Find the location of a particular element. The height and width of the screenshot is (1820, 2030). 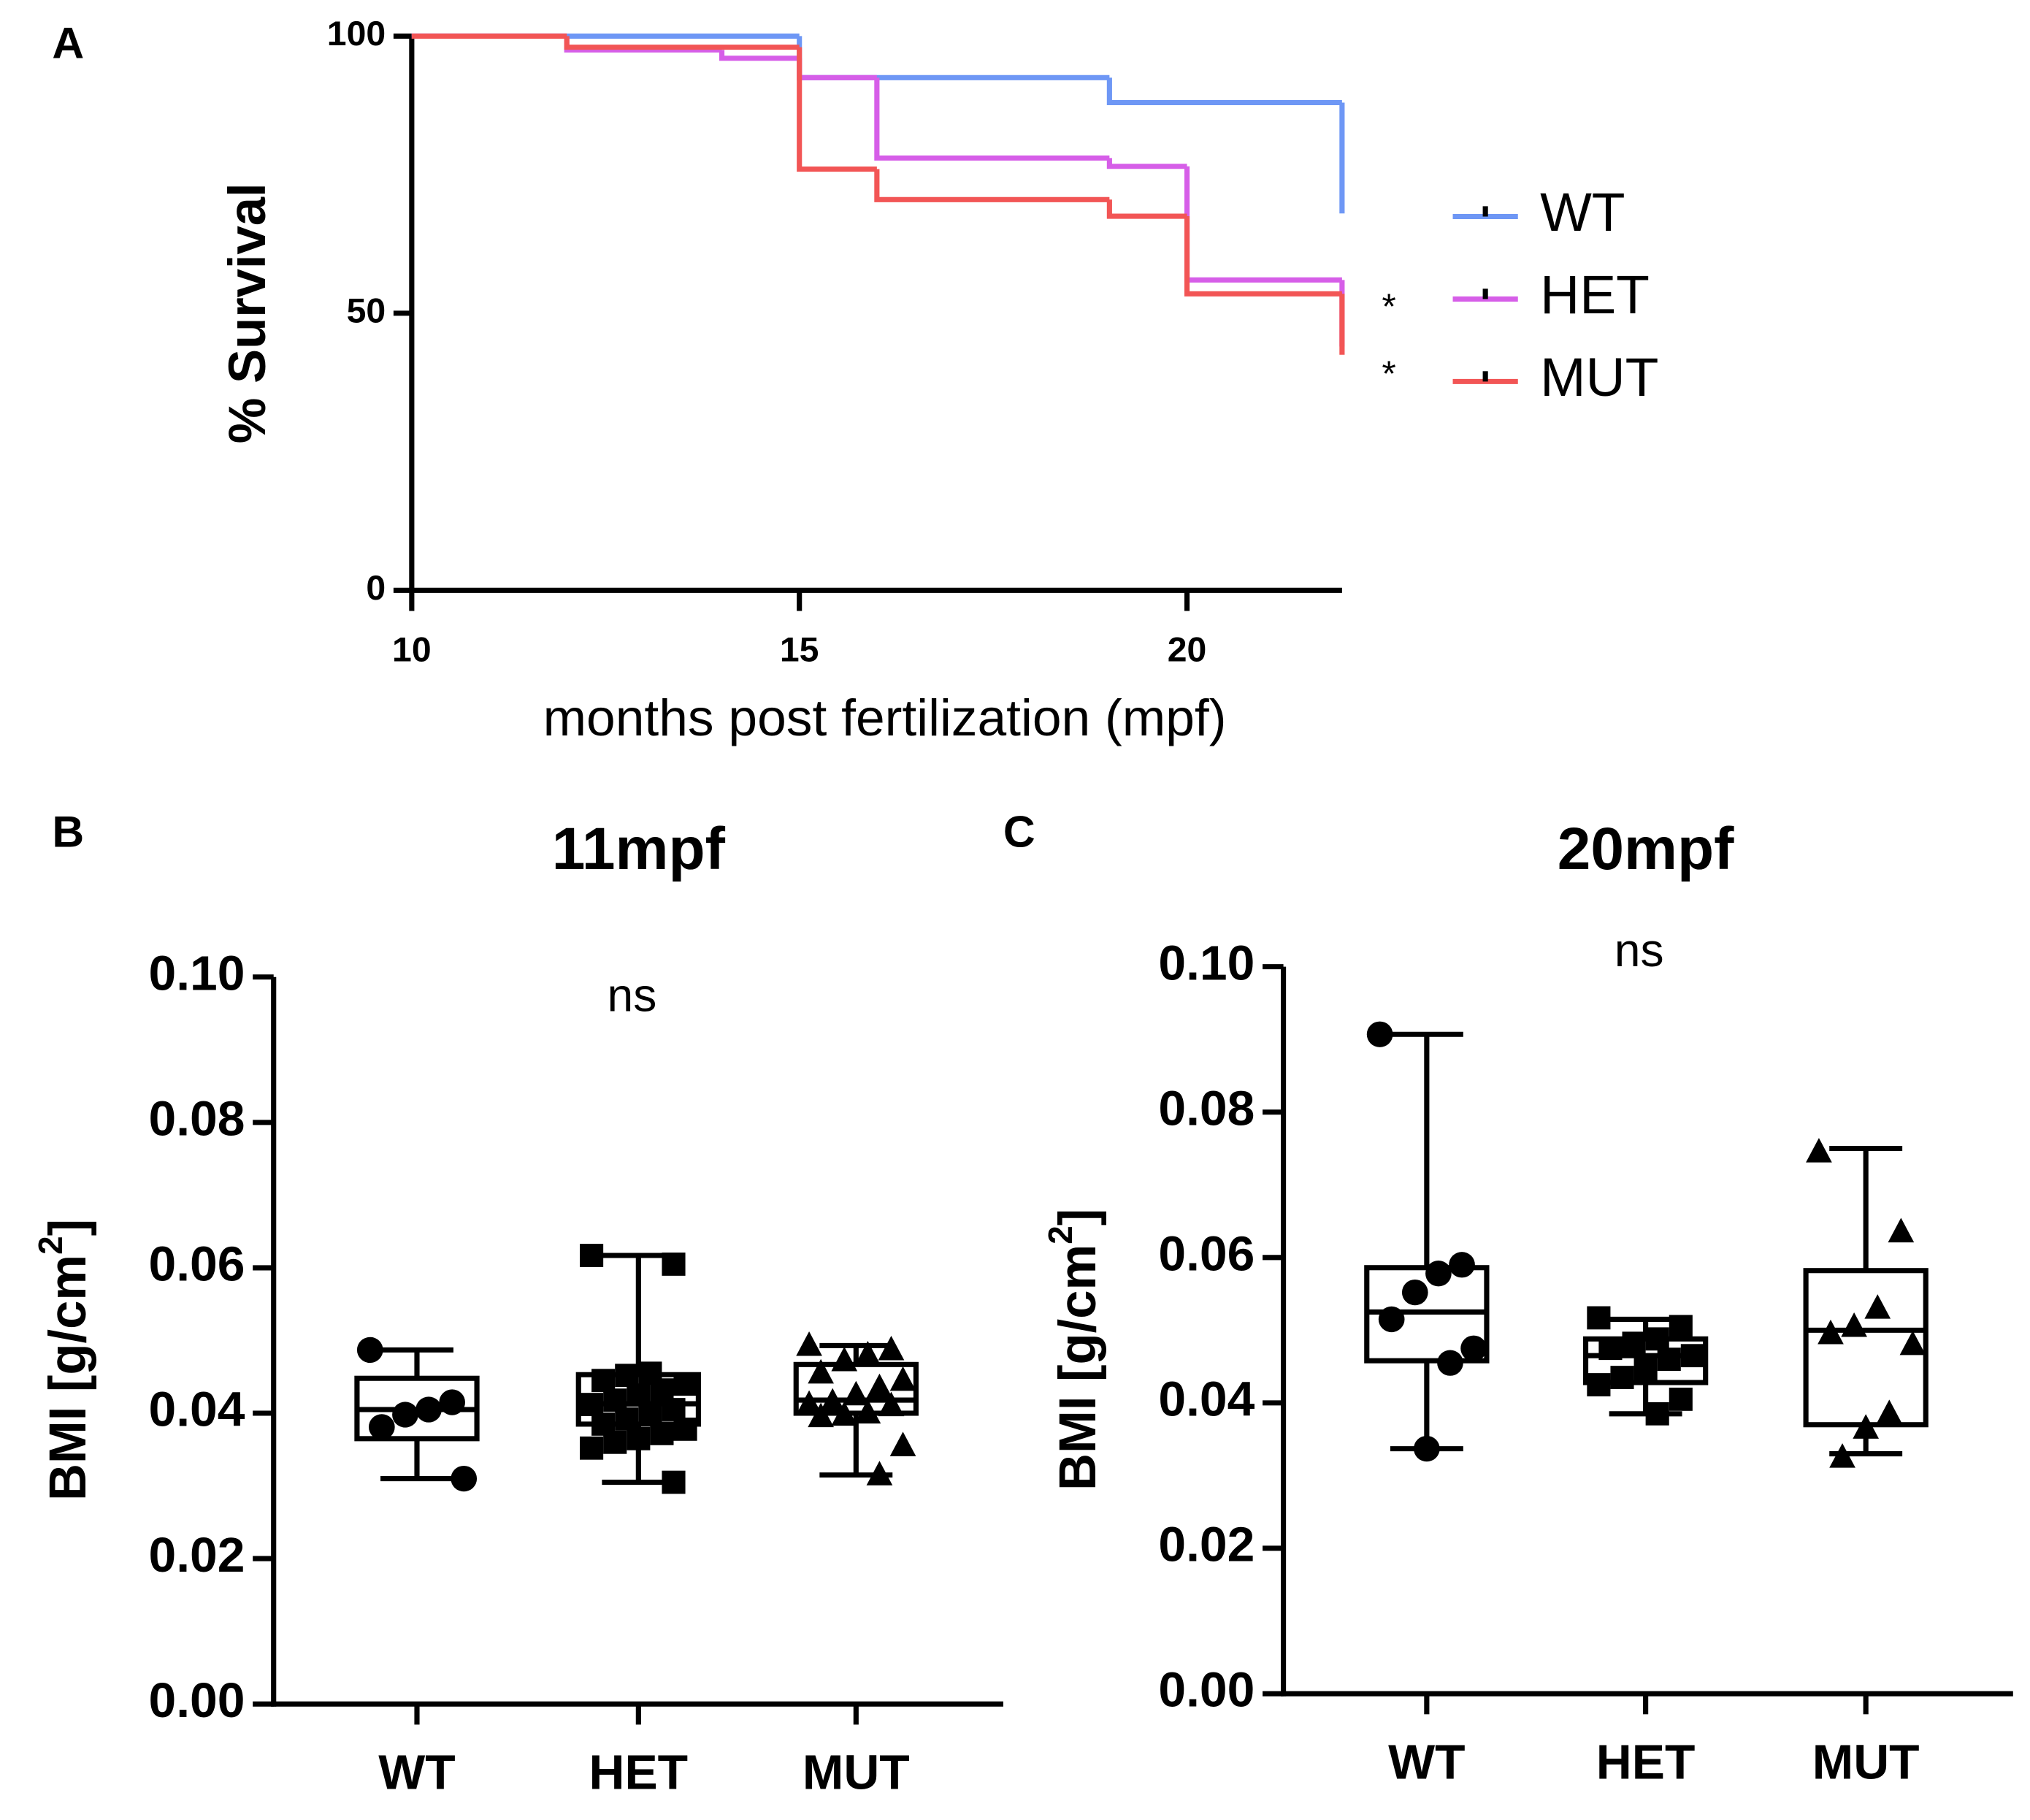

legend-label: HET is located at coordinates (1595, 294).